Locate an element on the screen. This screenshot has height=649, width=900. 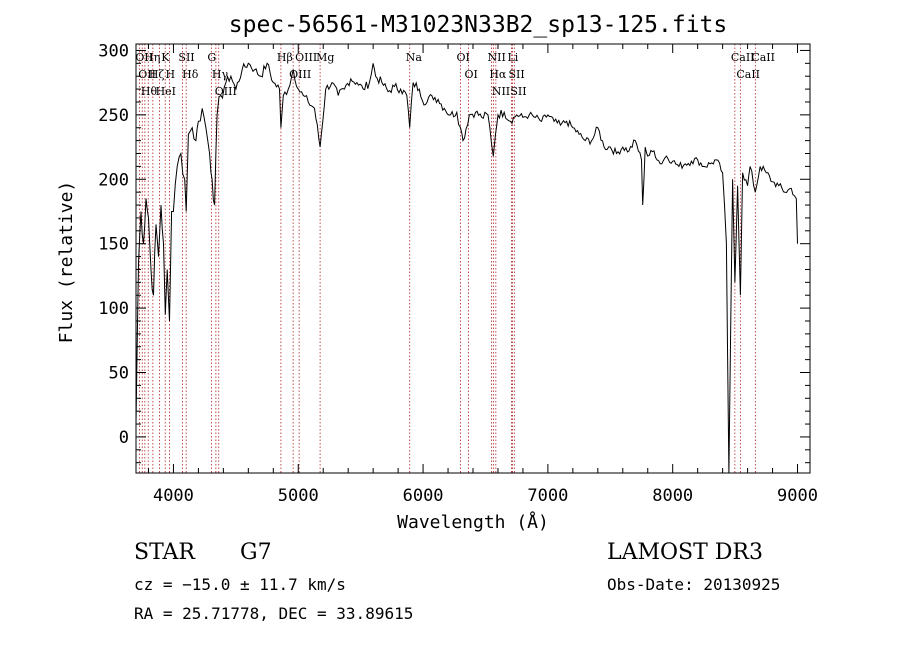
y-axis-label: Flux (relative) is located at coordinates (66, 262).